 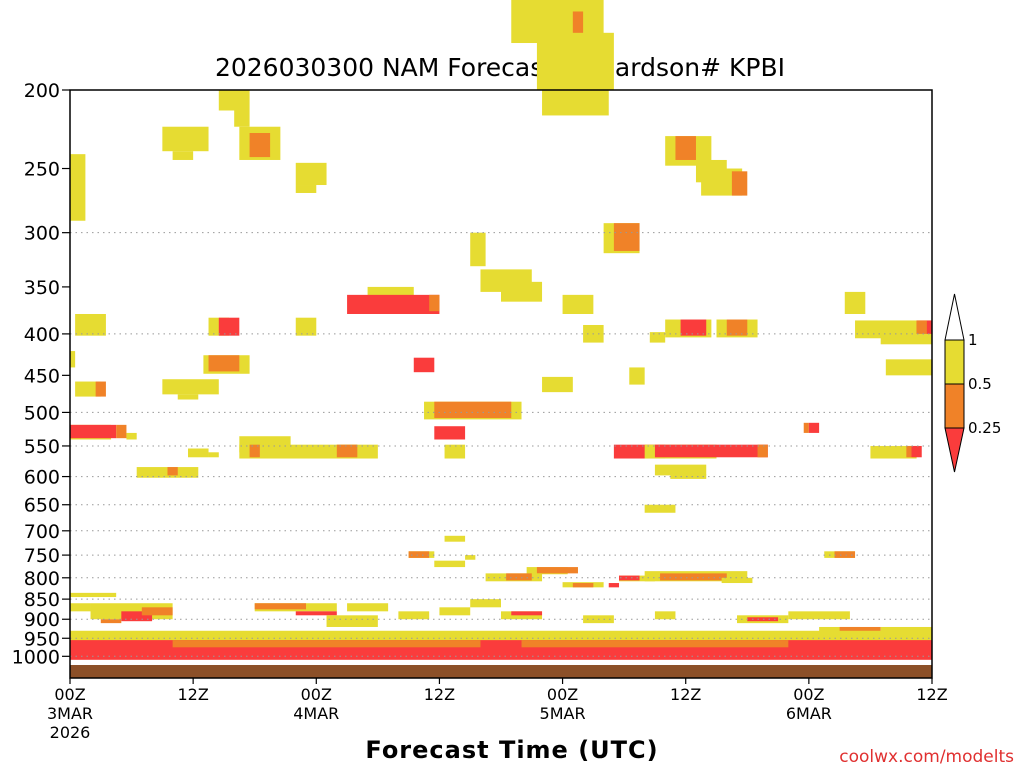 What do you see at coordinates (42, 170) in the screenshot?
I see `y-tick-label: 250` at bounding box center [42, 170].